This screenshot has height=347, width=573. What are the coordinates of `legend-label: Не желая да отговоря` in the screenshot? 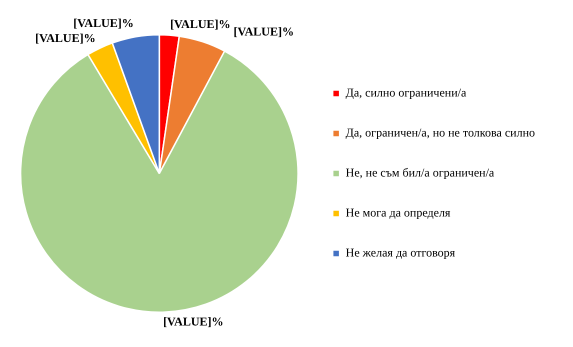 It's located at (401, 253).